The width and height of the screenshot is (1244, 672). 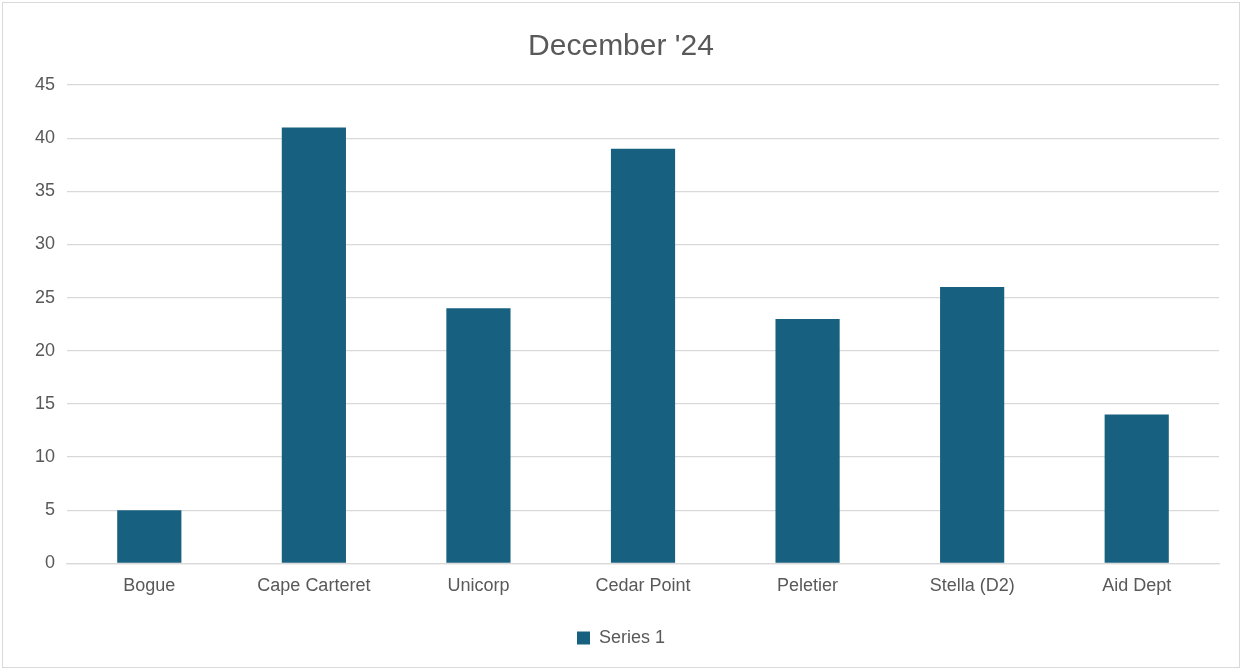 What do you see at coordinates (45, 137) in the screenshot?
I see `y-tick-label: 40` at bounding box center [45, 137].